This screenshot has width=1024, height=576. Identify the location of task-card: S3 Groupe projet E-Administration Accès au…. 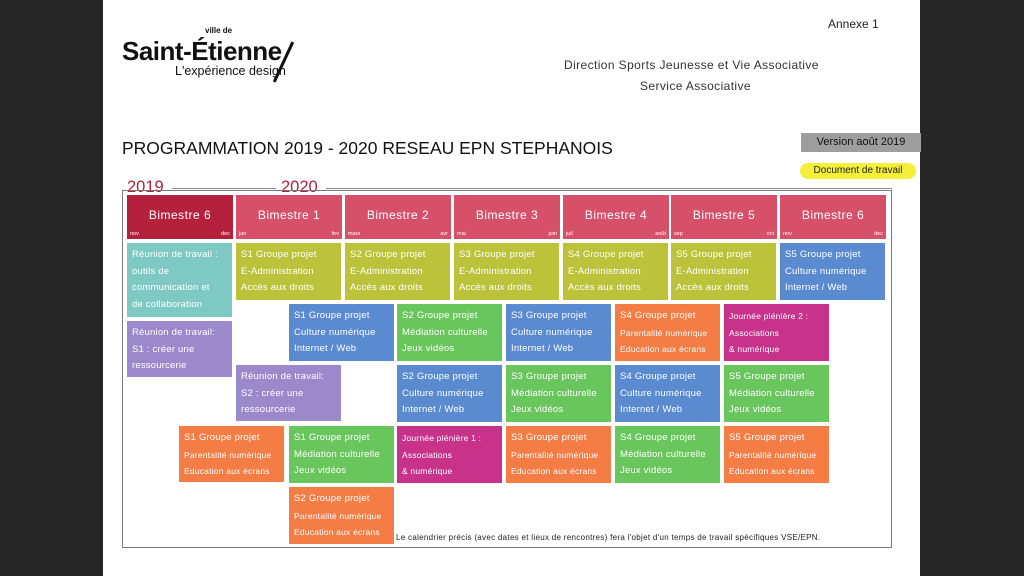
(506, 271).